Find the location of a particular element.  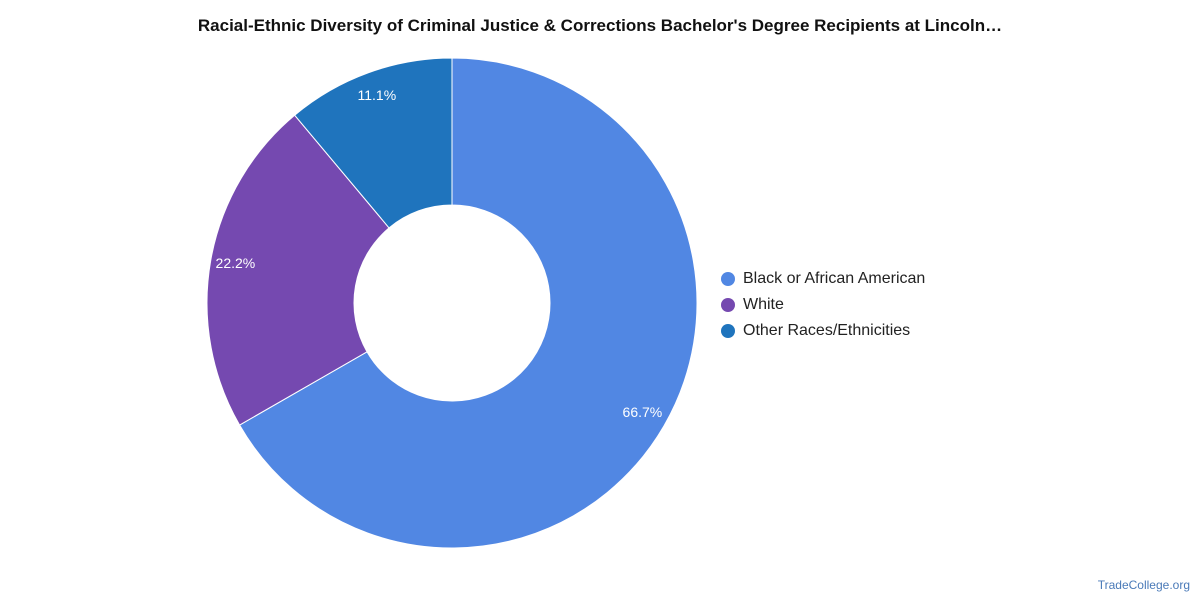

legend-label: Black or African American is located at coordinates (834, 278).